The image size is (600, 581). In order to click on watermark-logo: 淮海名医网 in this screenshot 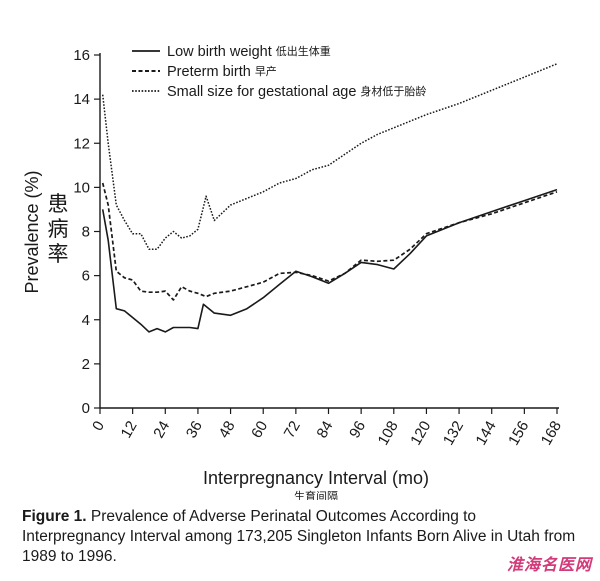, I will do `click(549, 564)`.